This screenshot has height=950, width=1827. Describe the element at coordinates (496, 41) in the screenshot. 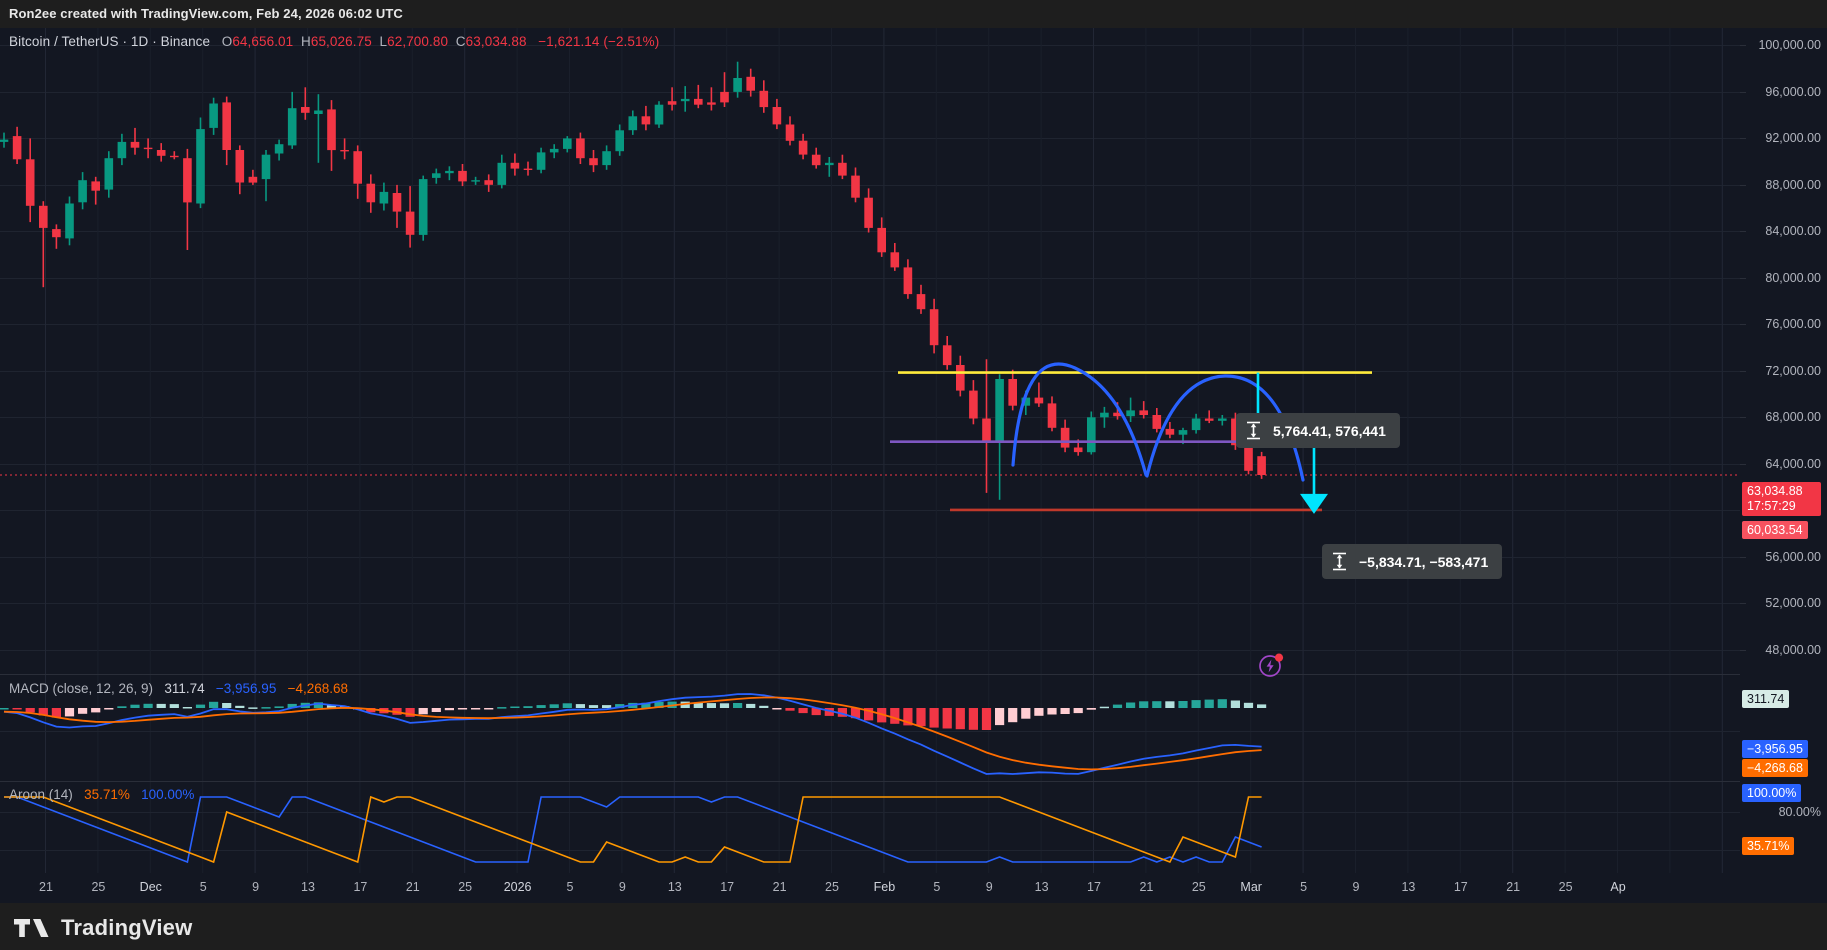

I see `ohlc-close-value: 63,034.88` at that location.